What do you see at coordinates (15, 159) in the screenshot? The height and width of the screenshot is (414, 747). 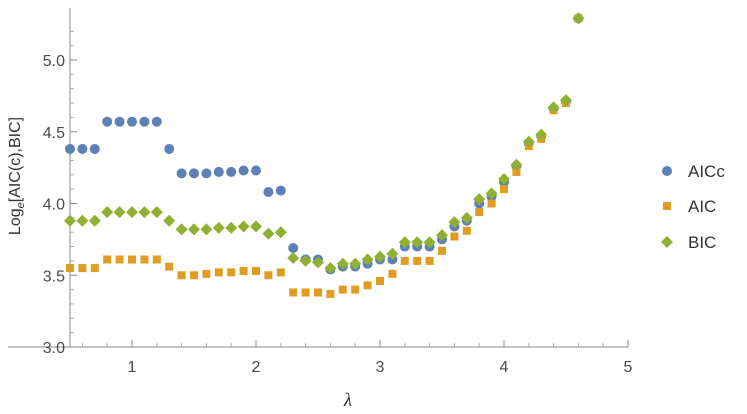 I see `y-axis-label-rest: [AIC(c),BIC]` at bounding box center [15, 159].